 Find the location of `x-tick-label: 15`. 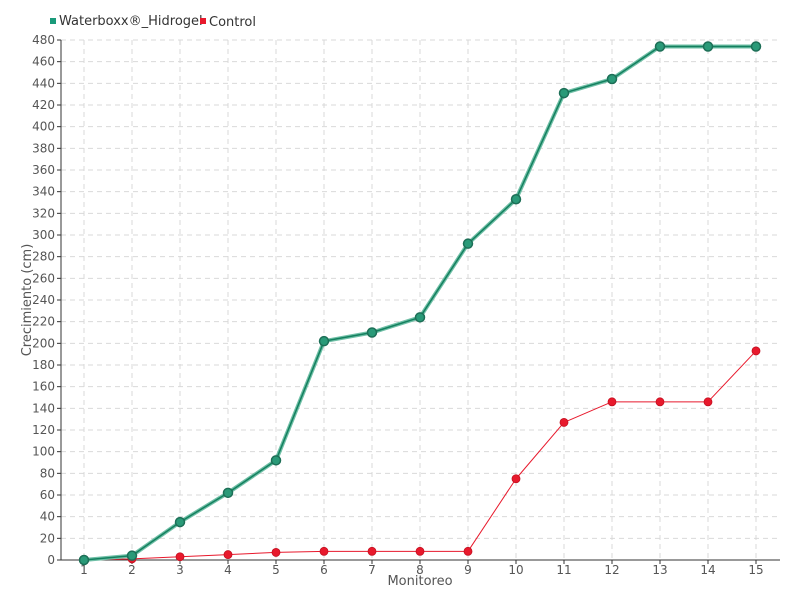

x-tick-label: 15 is located at coordinates (755, 570).